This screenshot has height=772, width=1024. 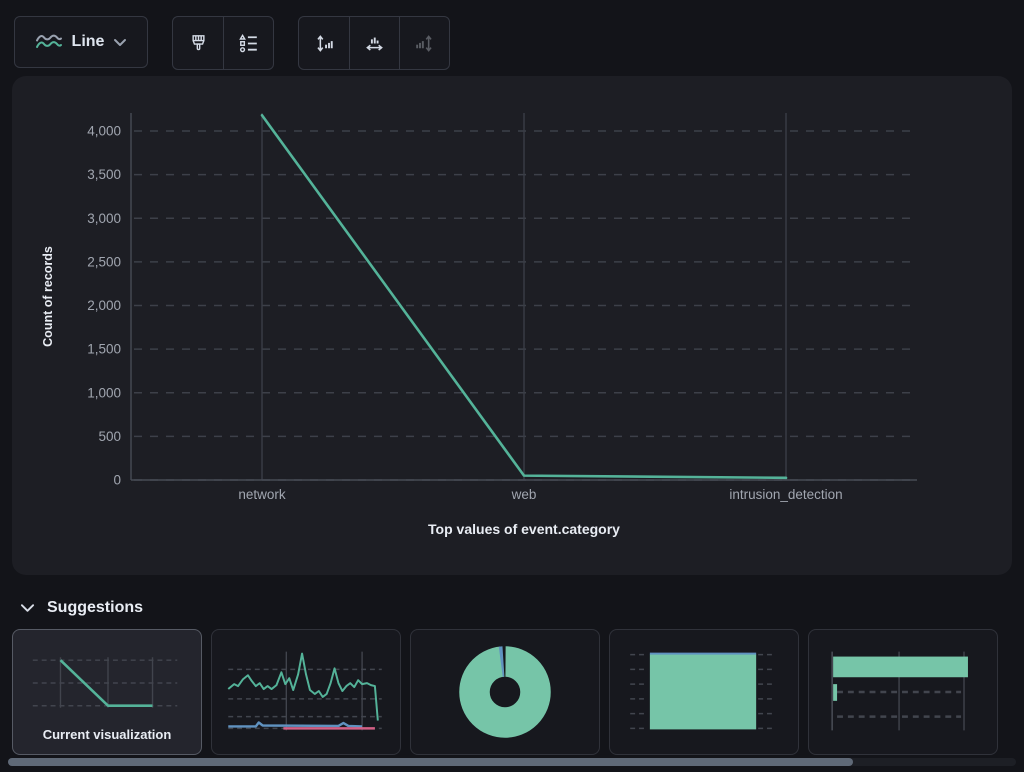 I want to click on suggestion-thumbnail-time-series, so click(x=304, y=691).